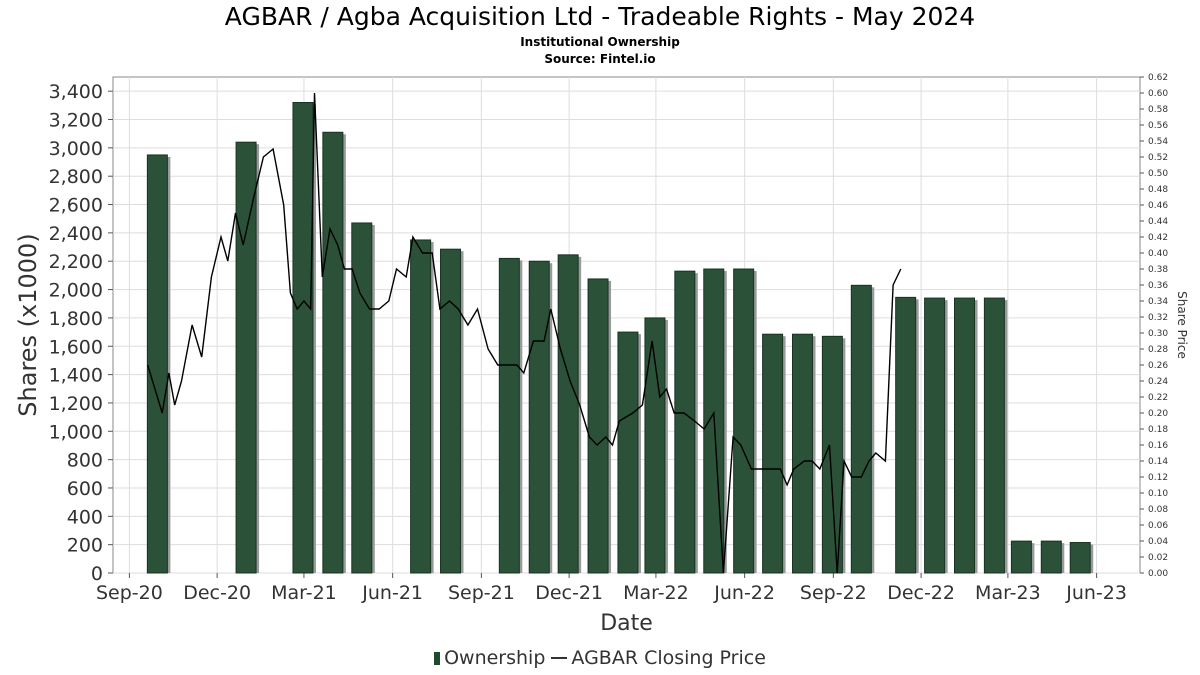  What do you see at coordinates (1158, 462) in the screenshot?
I see `y2-tick-label: 0.14` at bounding box center [1158, 462].